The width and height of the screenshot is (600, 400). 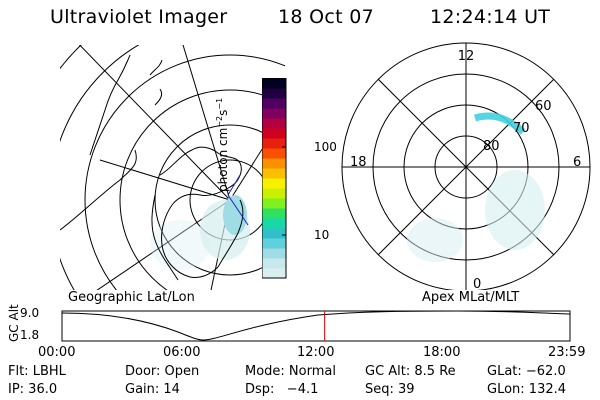 What do you see at coordinates (390, 389) in the screenshot?
I see `footer-seq: Seq: 39` at bounding box center [390, 389].